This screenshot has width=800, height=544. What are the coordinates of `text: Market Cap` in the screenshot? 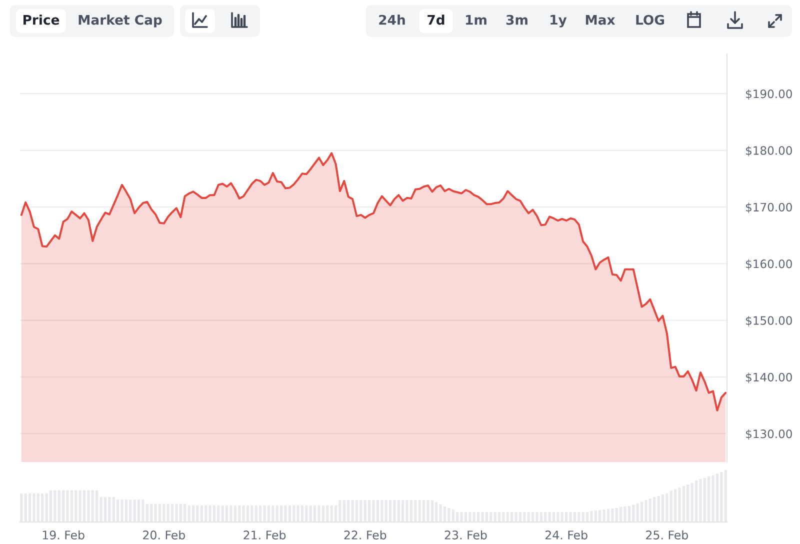 It's located at (120, 21).